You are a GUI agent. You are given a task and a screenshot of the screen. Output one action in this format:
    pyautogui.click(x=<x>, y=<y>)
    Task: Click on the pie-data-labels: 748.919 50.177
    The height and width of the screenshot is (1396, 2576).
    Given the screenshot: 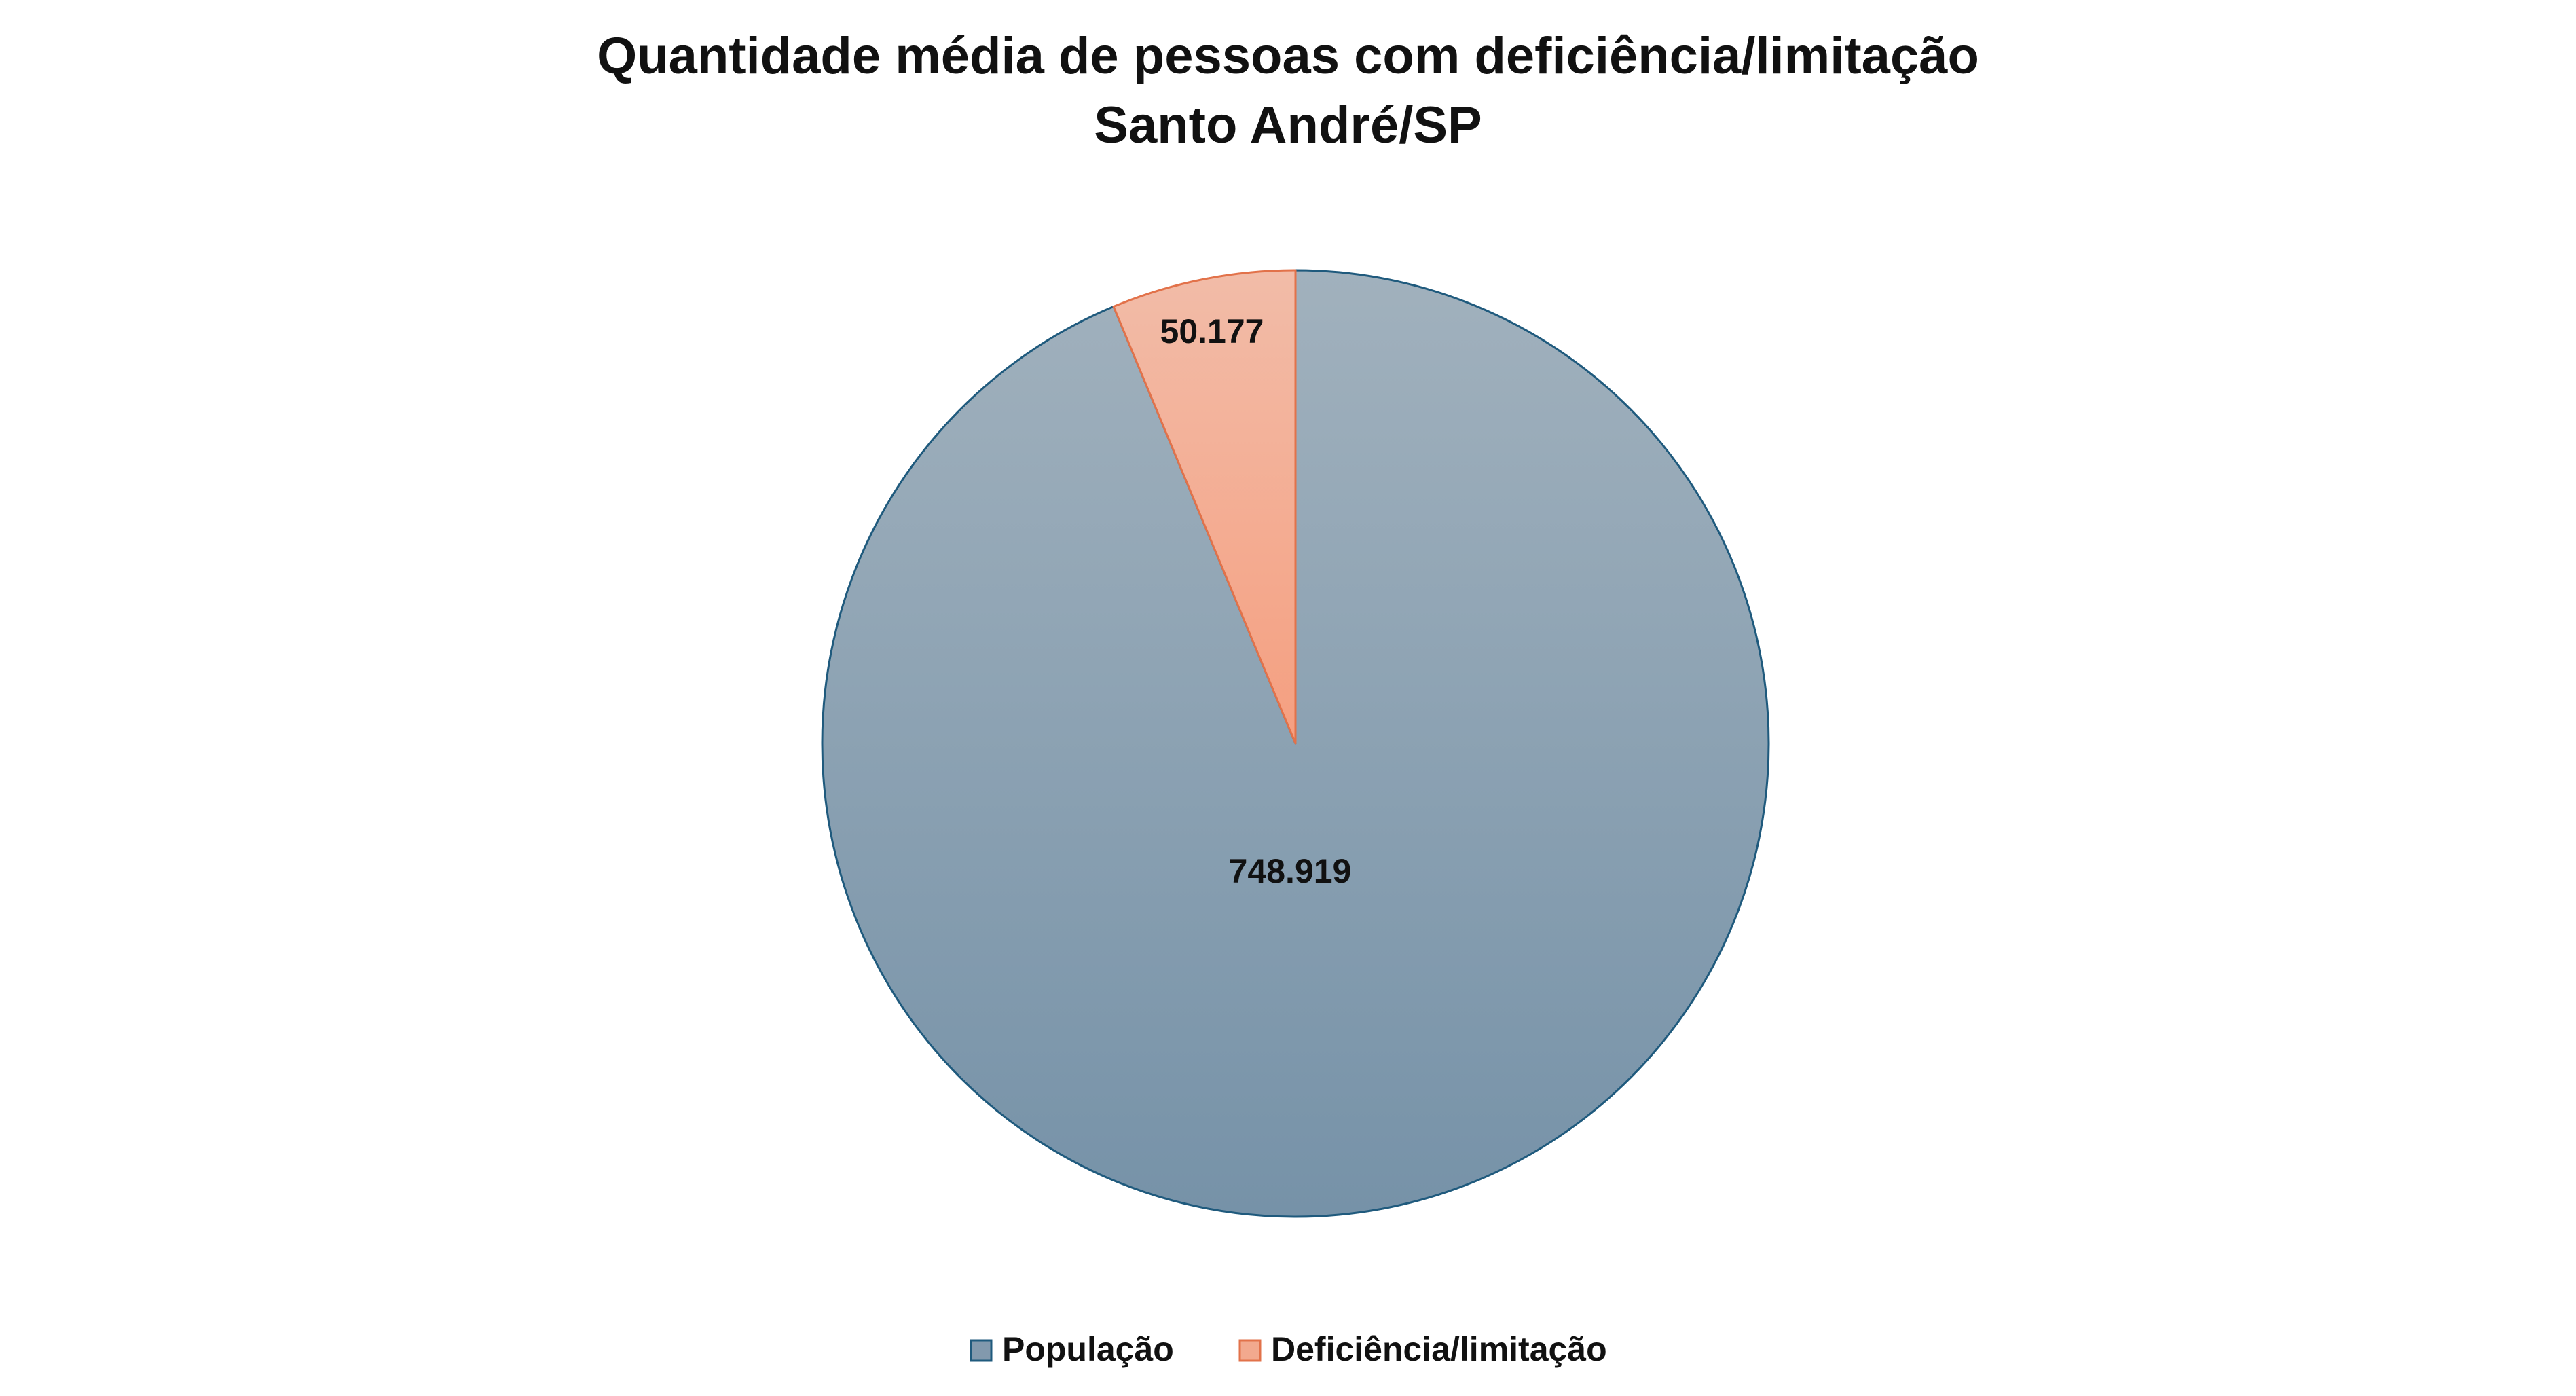 What is the action you would take?
    pyautogui.click(x=1256, y=601)
    